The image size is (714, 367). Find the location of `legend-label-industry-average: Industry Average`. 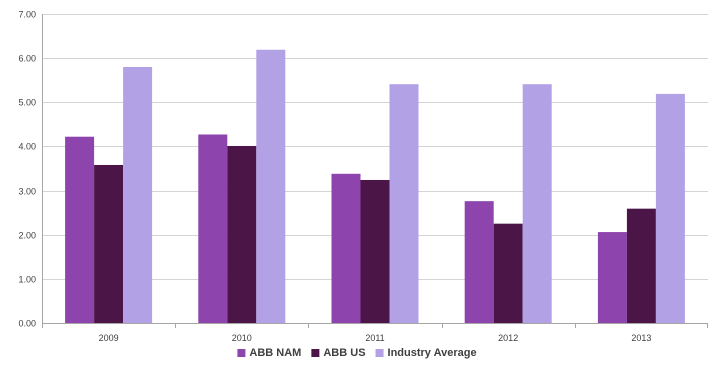

legend-label-industry-average: Industry Average is located at coordinates (432, 353).